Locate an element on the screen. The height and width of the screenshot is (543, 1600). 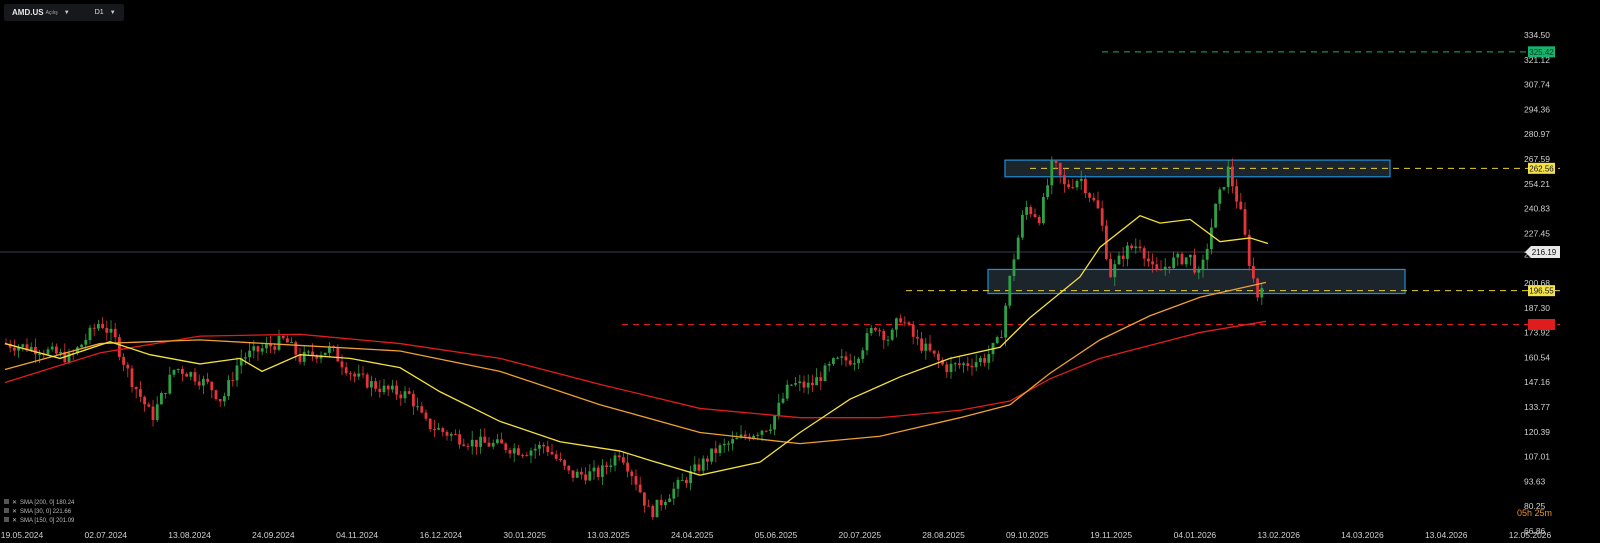
x-tick-label: 04.01.2026 is located at coordinates (1195, 535).